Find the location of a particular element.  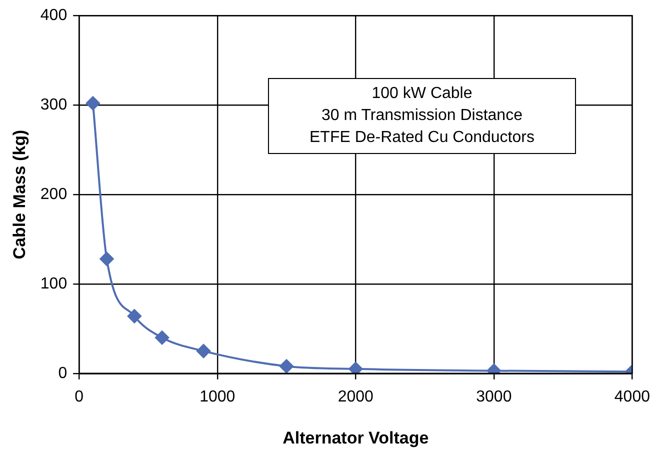

x-tick-label: 1000 is located at coordinates (218, 397).